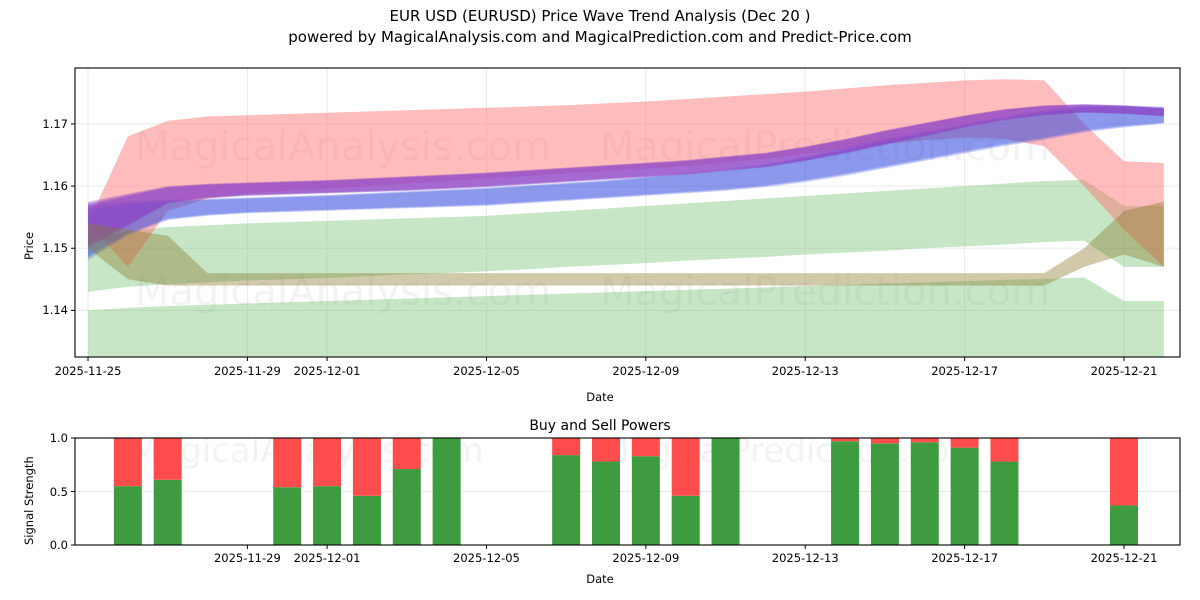 The image size is (1200, 600). Describe the element at coordinates (55, 310) in the screenshot. I see `main-y-tick: 1.14` at that location.